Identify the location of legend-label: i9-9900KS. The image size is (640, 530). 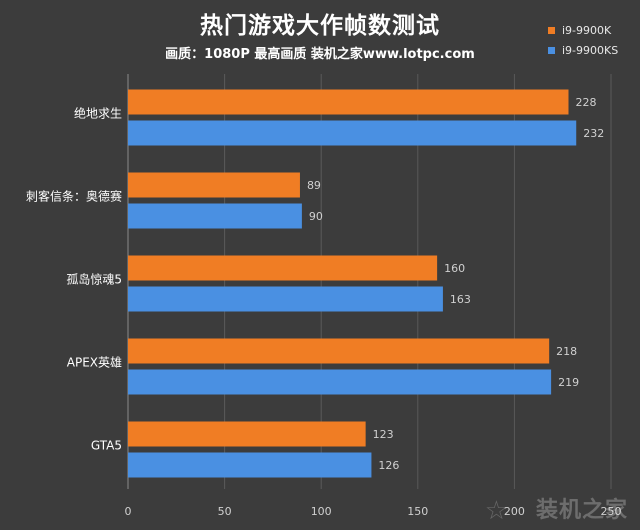
(590, 50).